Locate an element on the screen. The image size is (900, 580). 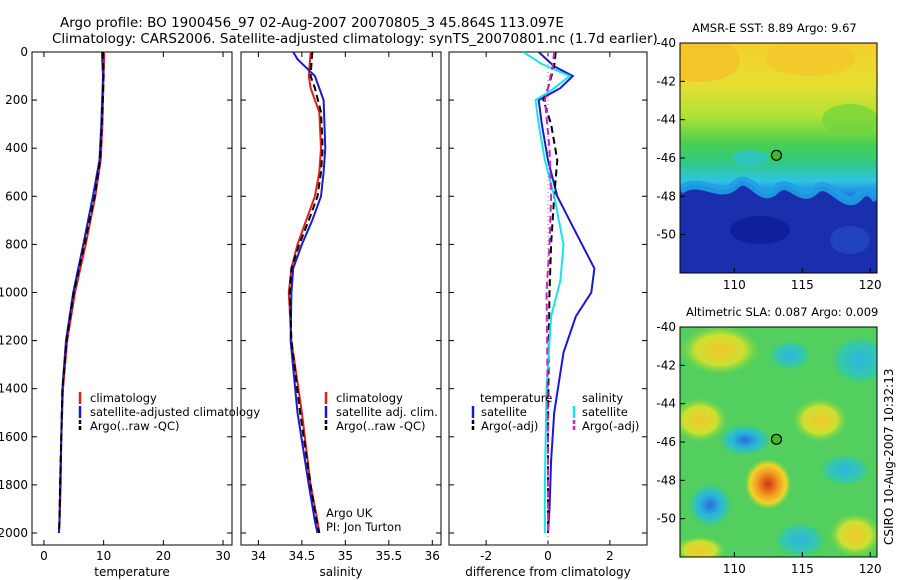
y-tick-label: 1800 is located at coordinates (14, 485).